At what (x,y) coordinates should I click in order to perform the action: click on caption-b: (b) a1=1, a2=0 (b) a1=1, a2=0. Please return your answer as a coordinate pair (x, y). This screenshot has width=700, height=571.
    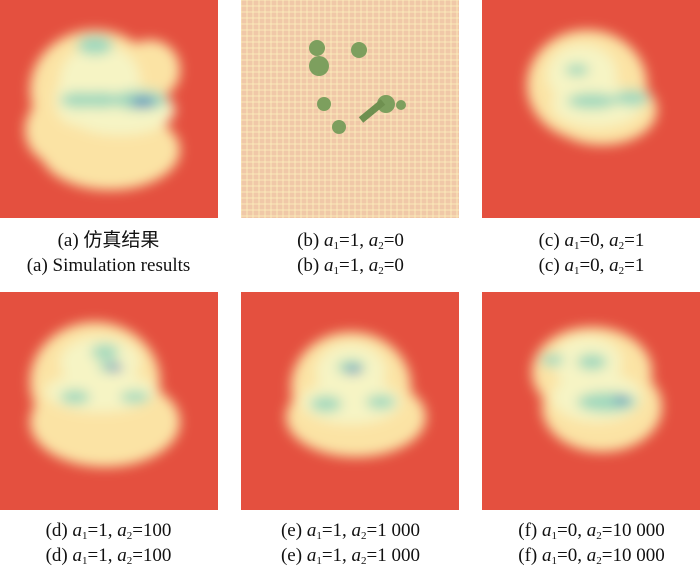
    Looking at the image, I should click on (350, 253).